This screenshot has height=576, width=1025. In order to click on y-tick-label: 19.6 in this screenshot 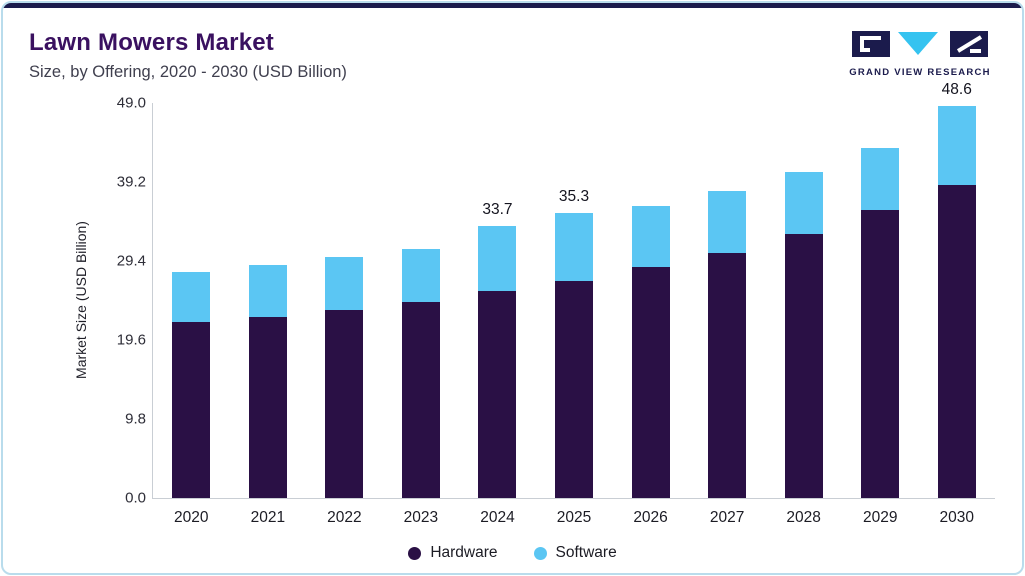, I will do `click(131, 340)`.